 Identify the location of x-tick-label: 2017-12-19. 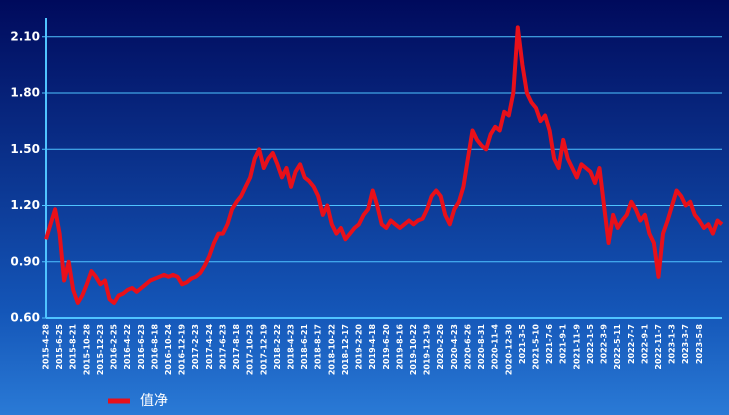
(263, 350).